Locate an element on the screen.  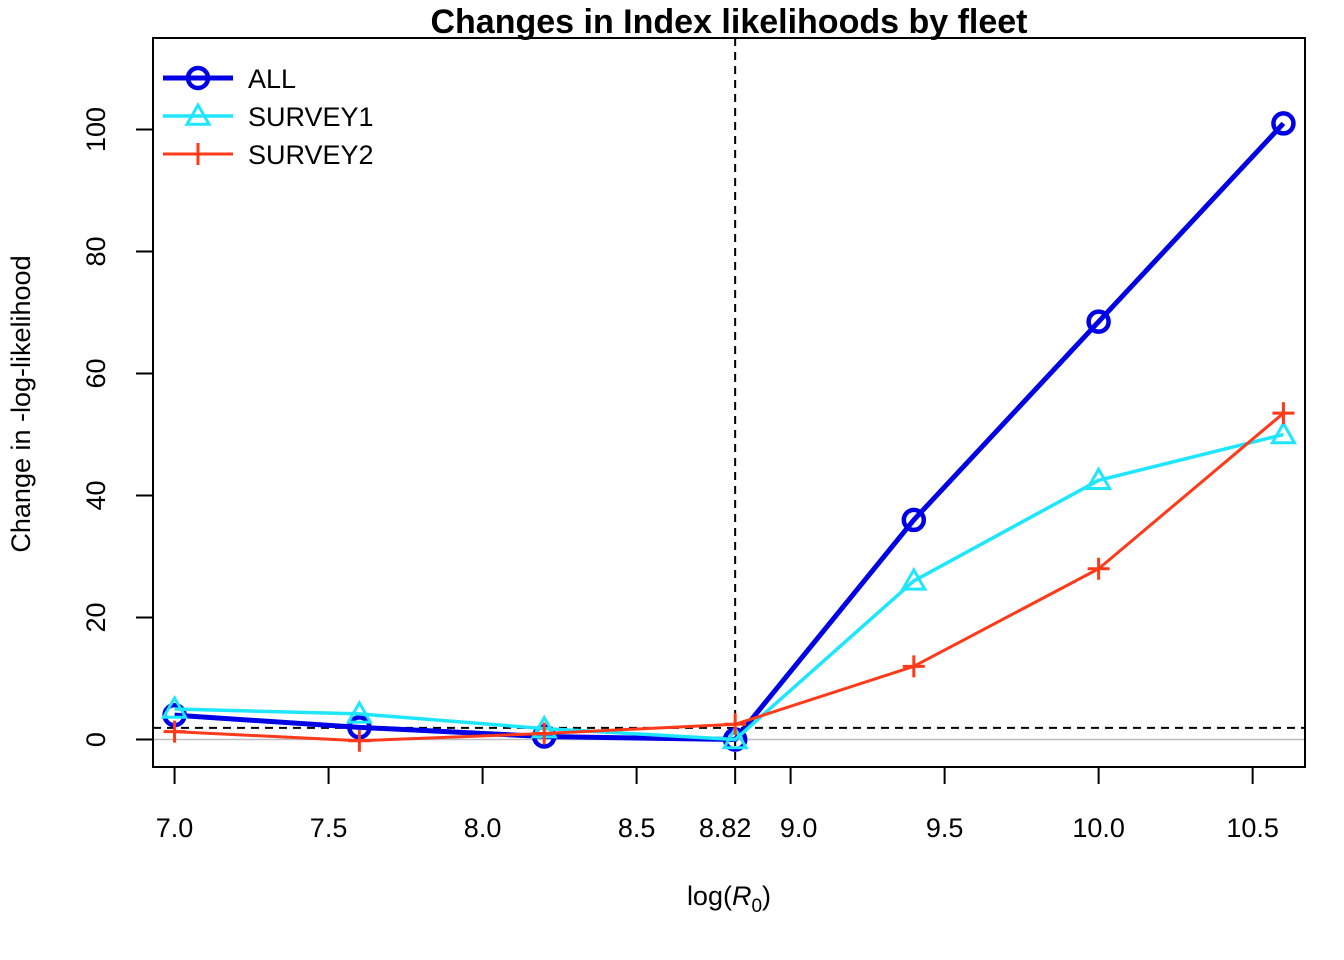
legend-item-survey1: SURVEY1 is located at coordinates (268, 116).